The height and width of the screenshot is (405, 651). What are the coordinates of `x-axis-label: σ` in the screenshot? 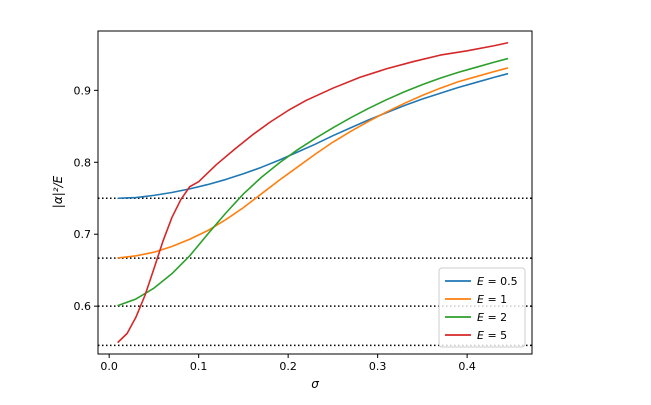 It's located at (315, 384).